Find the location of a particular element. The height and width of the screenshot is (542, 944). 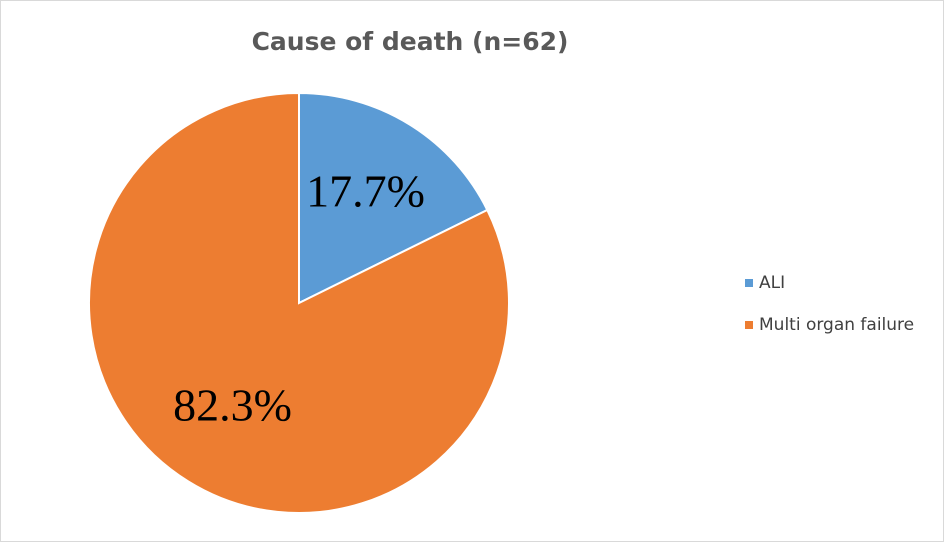

legend-label: Multi organ failure is located at coordinates (836, 325).